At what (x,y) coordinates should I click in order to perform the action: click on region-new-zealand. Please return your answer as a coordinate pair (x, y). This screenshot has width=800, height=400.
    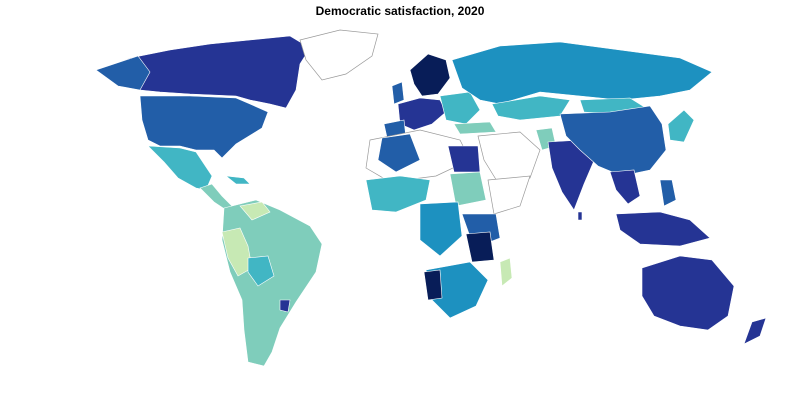
    Looking at the image, I should click on (755, 331).